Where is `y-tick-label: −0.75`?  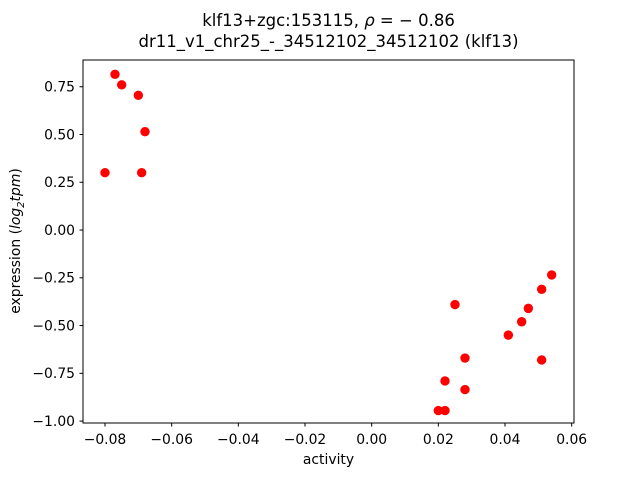
y-tick-label: −0.75 is located at coordinates (53, 374).